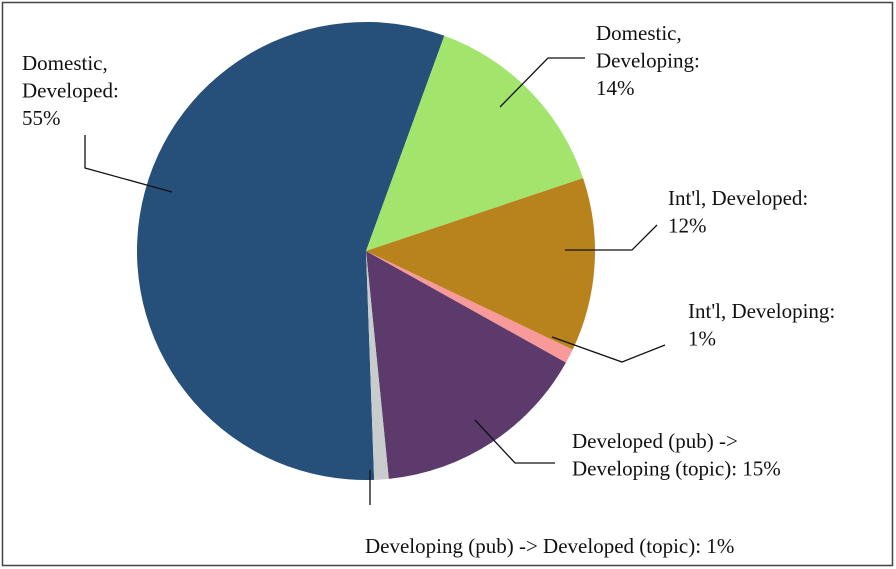  Describe the element at coordinates (676, 469) in the screenshot. I see `slice-label: Developing (topic): 15%` at that location.